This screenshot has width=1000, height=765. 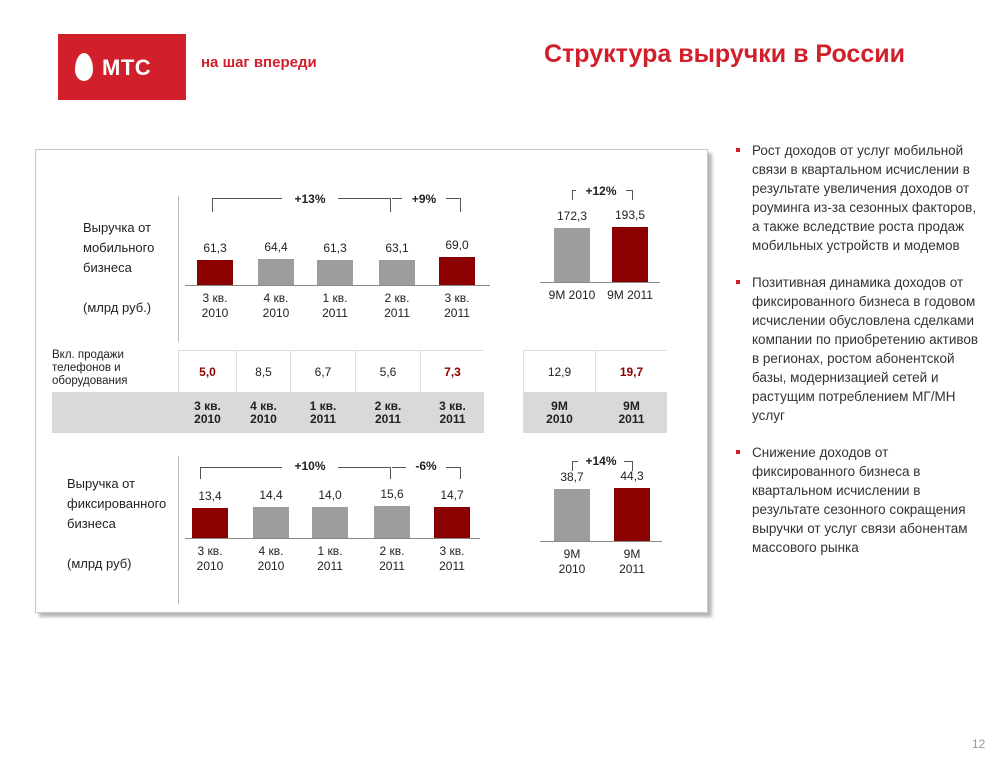 I want to click on data-label: 172,3, so click(x=572, y=215).